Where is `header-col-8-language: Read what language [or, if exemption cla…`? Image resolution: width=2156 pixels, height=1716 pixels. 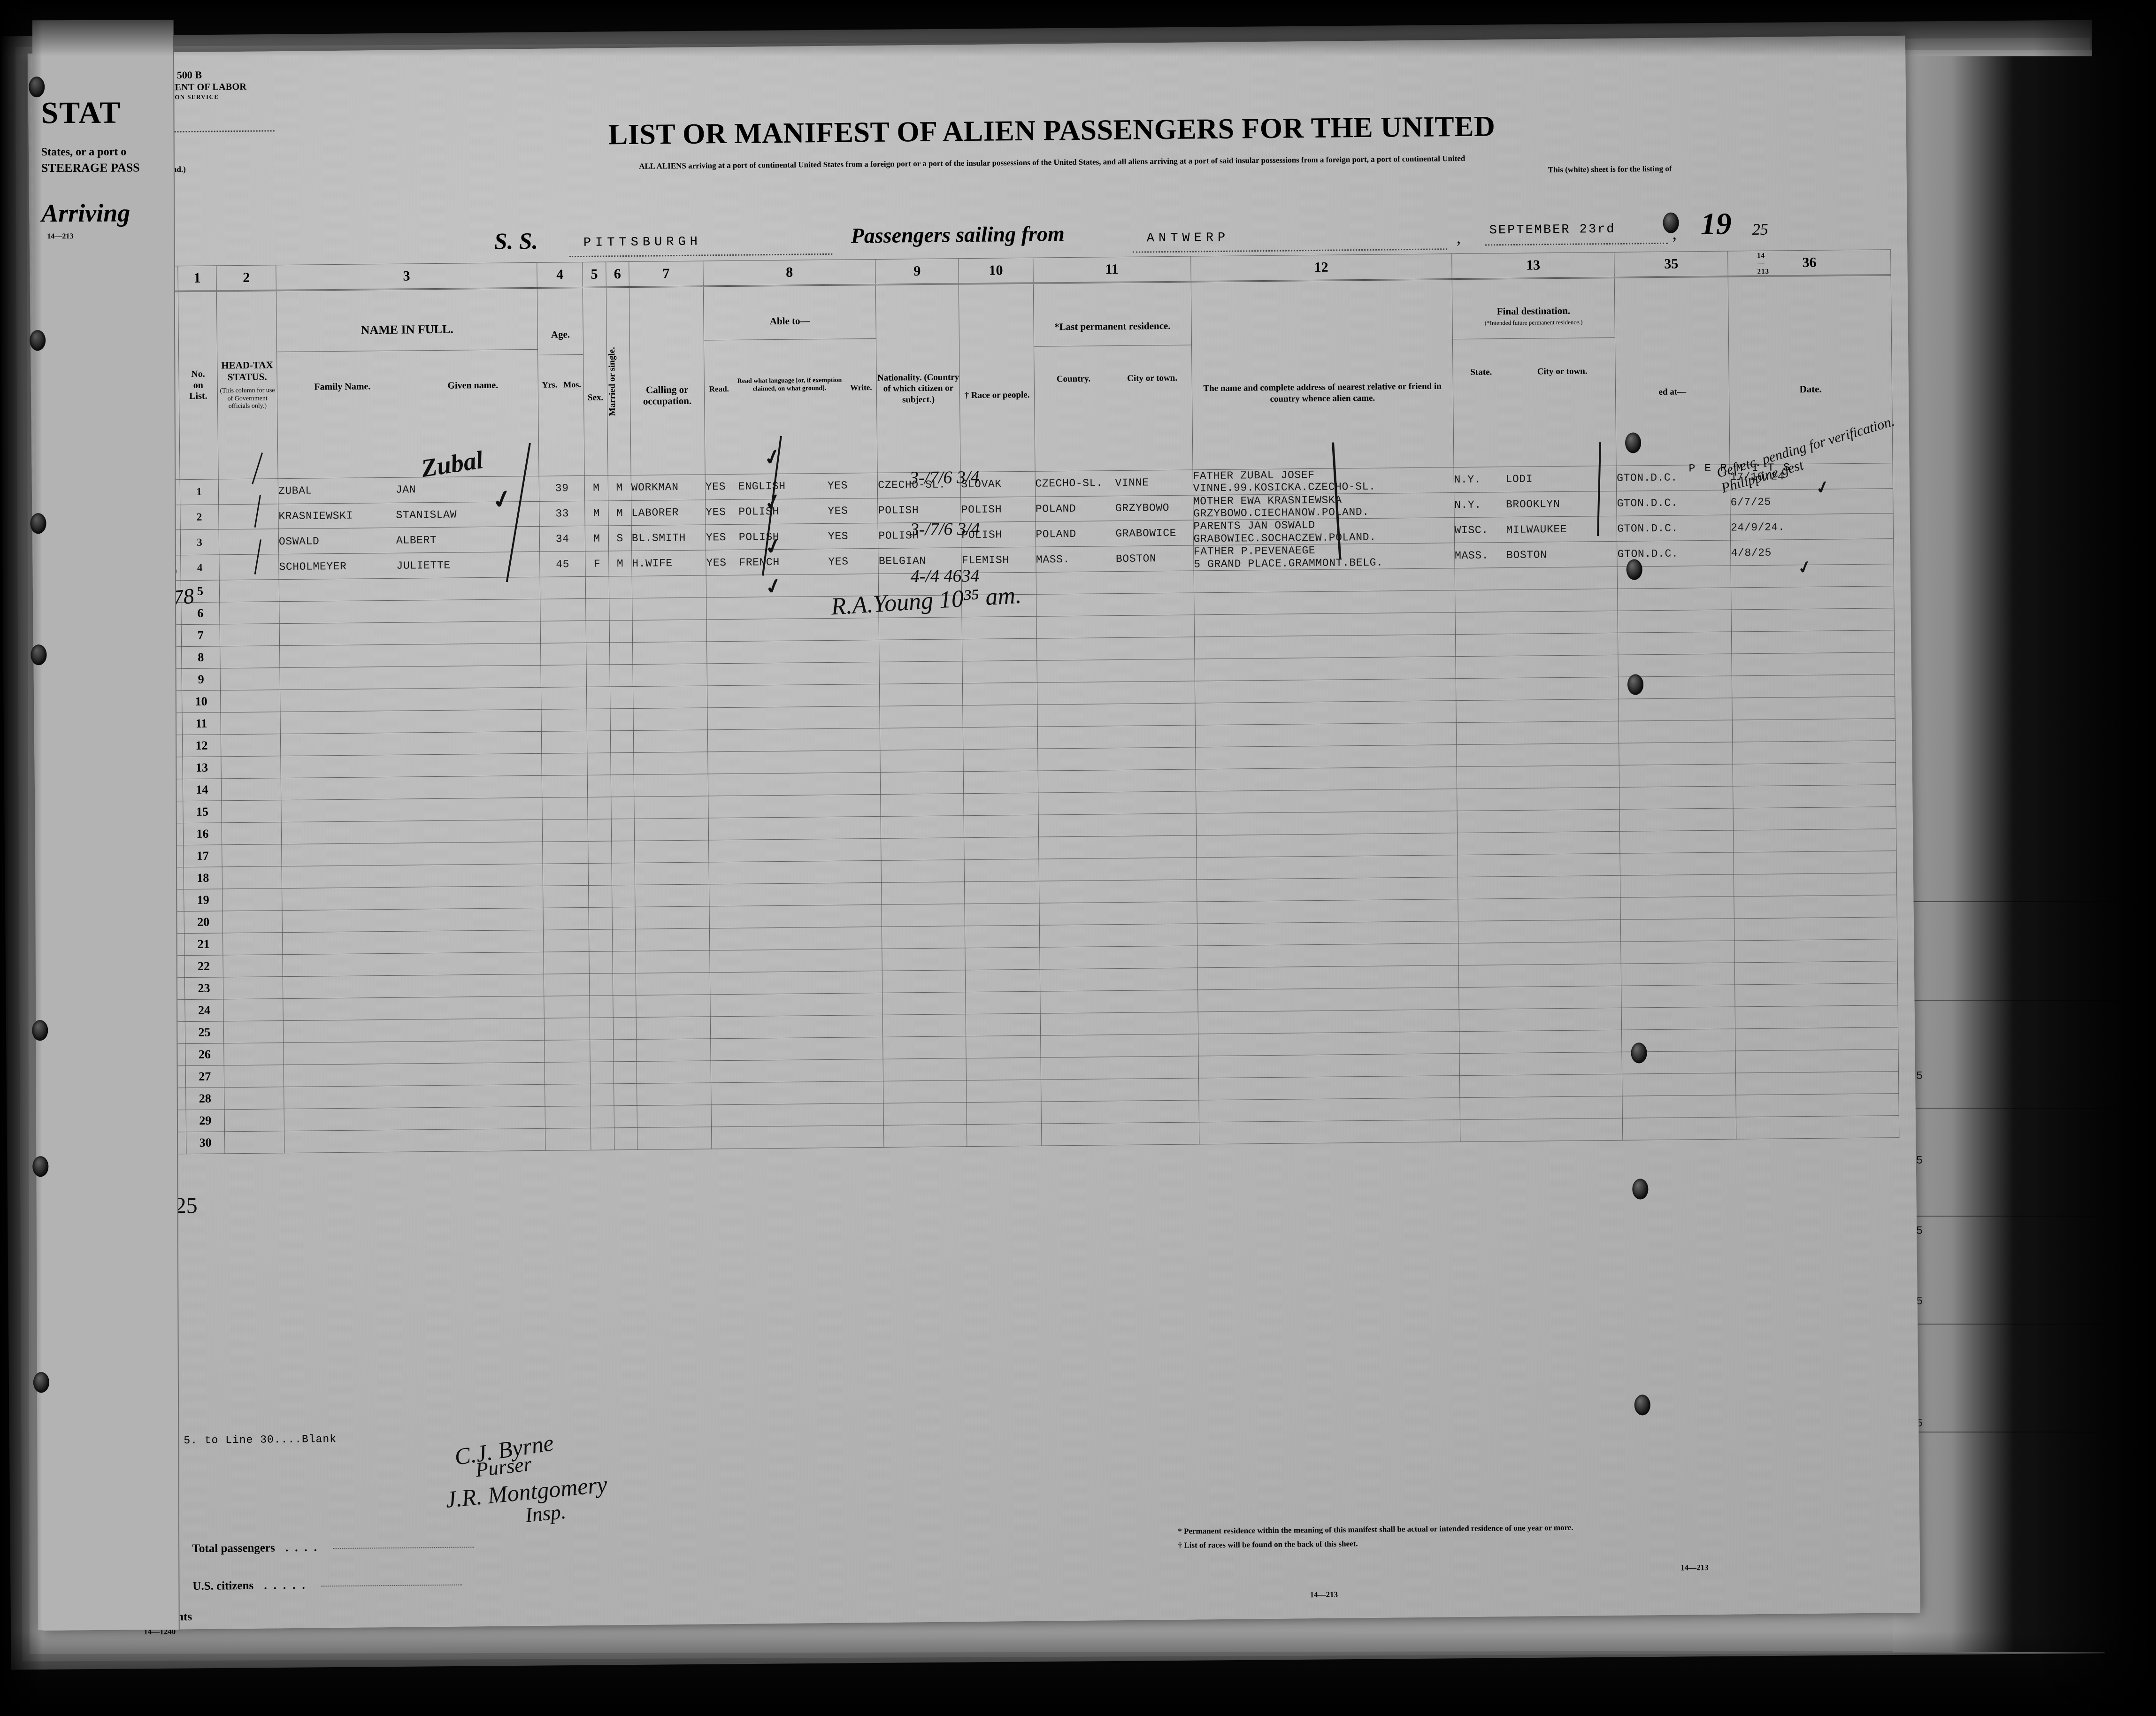
header-col-8-language: Read what language [or, if exemption cla… is located at coordinates (790, 384).